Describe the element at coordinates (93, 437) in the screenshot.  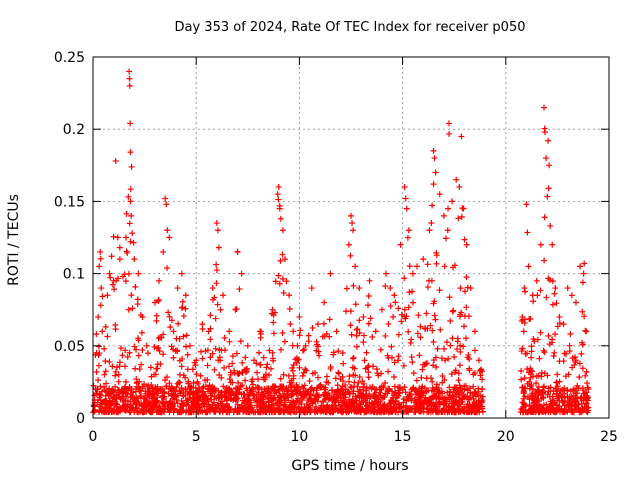
I see `x-tick-label: 0` at that location.